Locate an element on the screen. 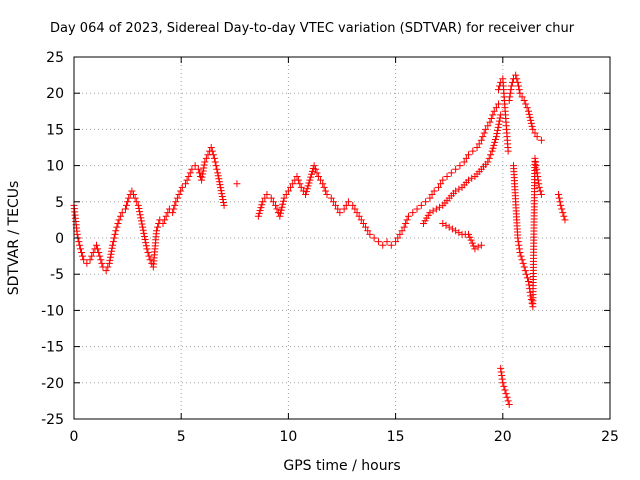  y-axis-label: SDTVAR / TECUs is located at coordinates (14, 238).